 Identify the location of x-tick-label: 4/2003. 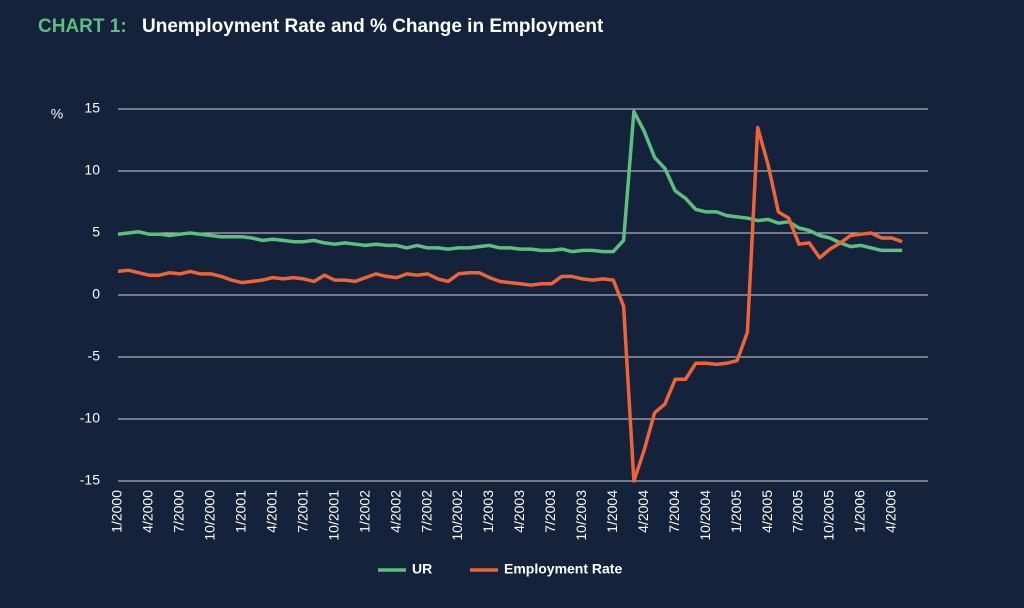
(519, 511).